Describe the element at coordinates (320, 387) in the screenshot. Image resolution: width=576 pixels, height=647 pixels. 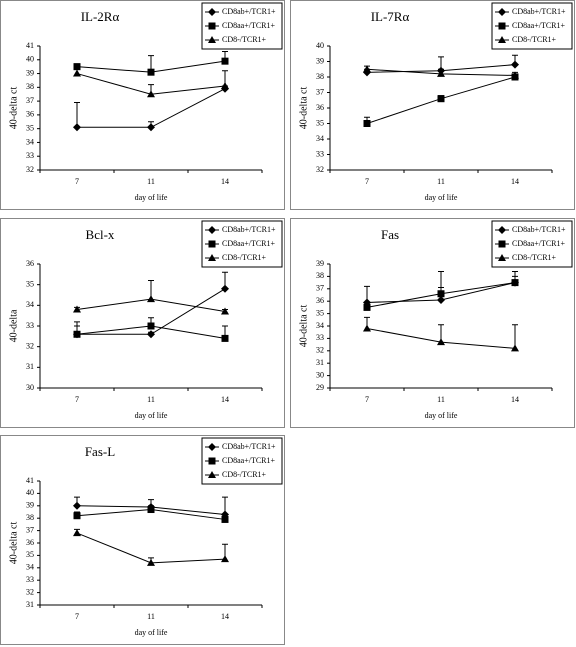
I see `y-tick-label: 29` at that location.